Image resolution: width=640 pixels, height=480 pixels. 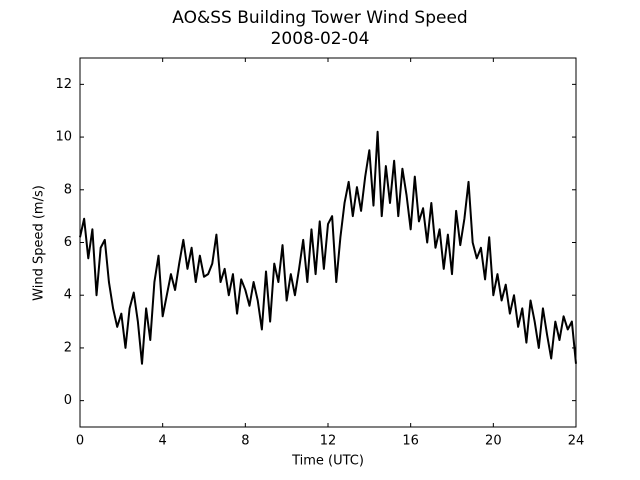 I want to click on x-axis-label: Time (UTC), so click(x=327, y=461).